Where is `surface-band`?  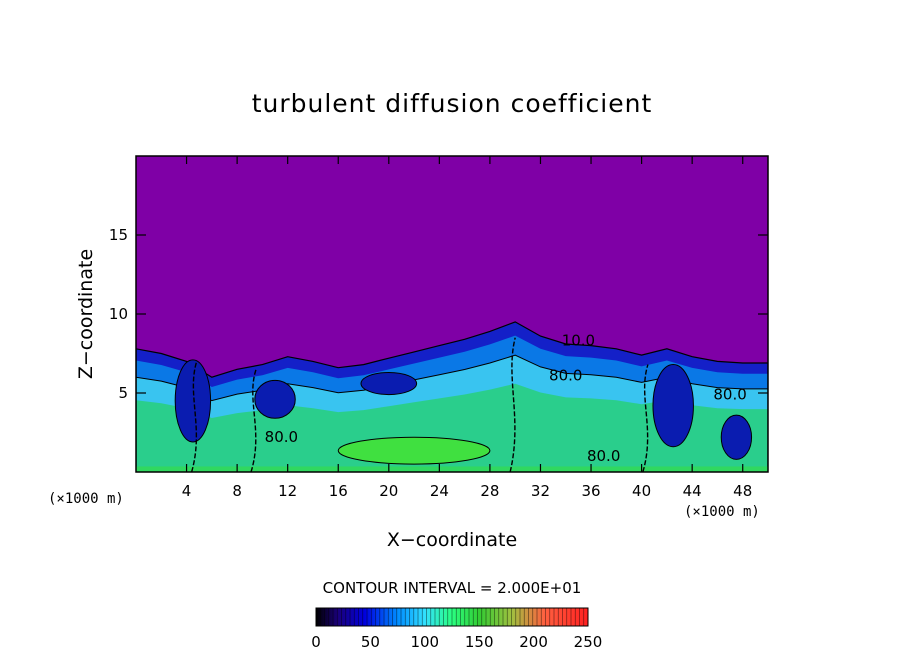 surface-band is located at coordinates (452, 469).